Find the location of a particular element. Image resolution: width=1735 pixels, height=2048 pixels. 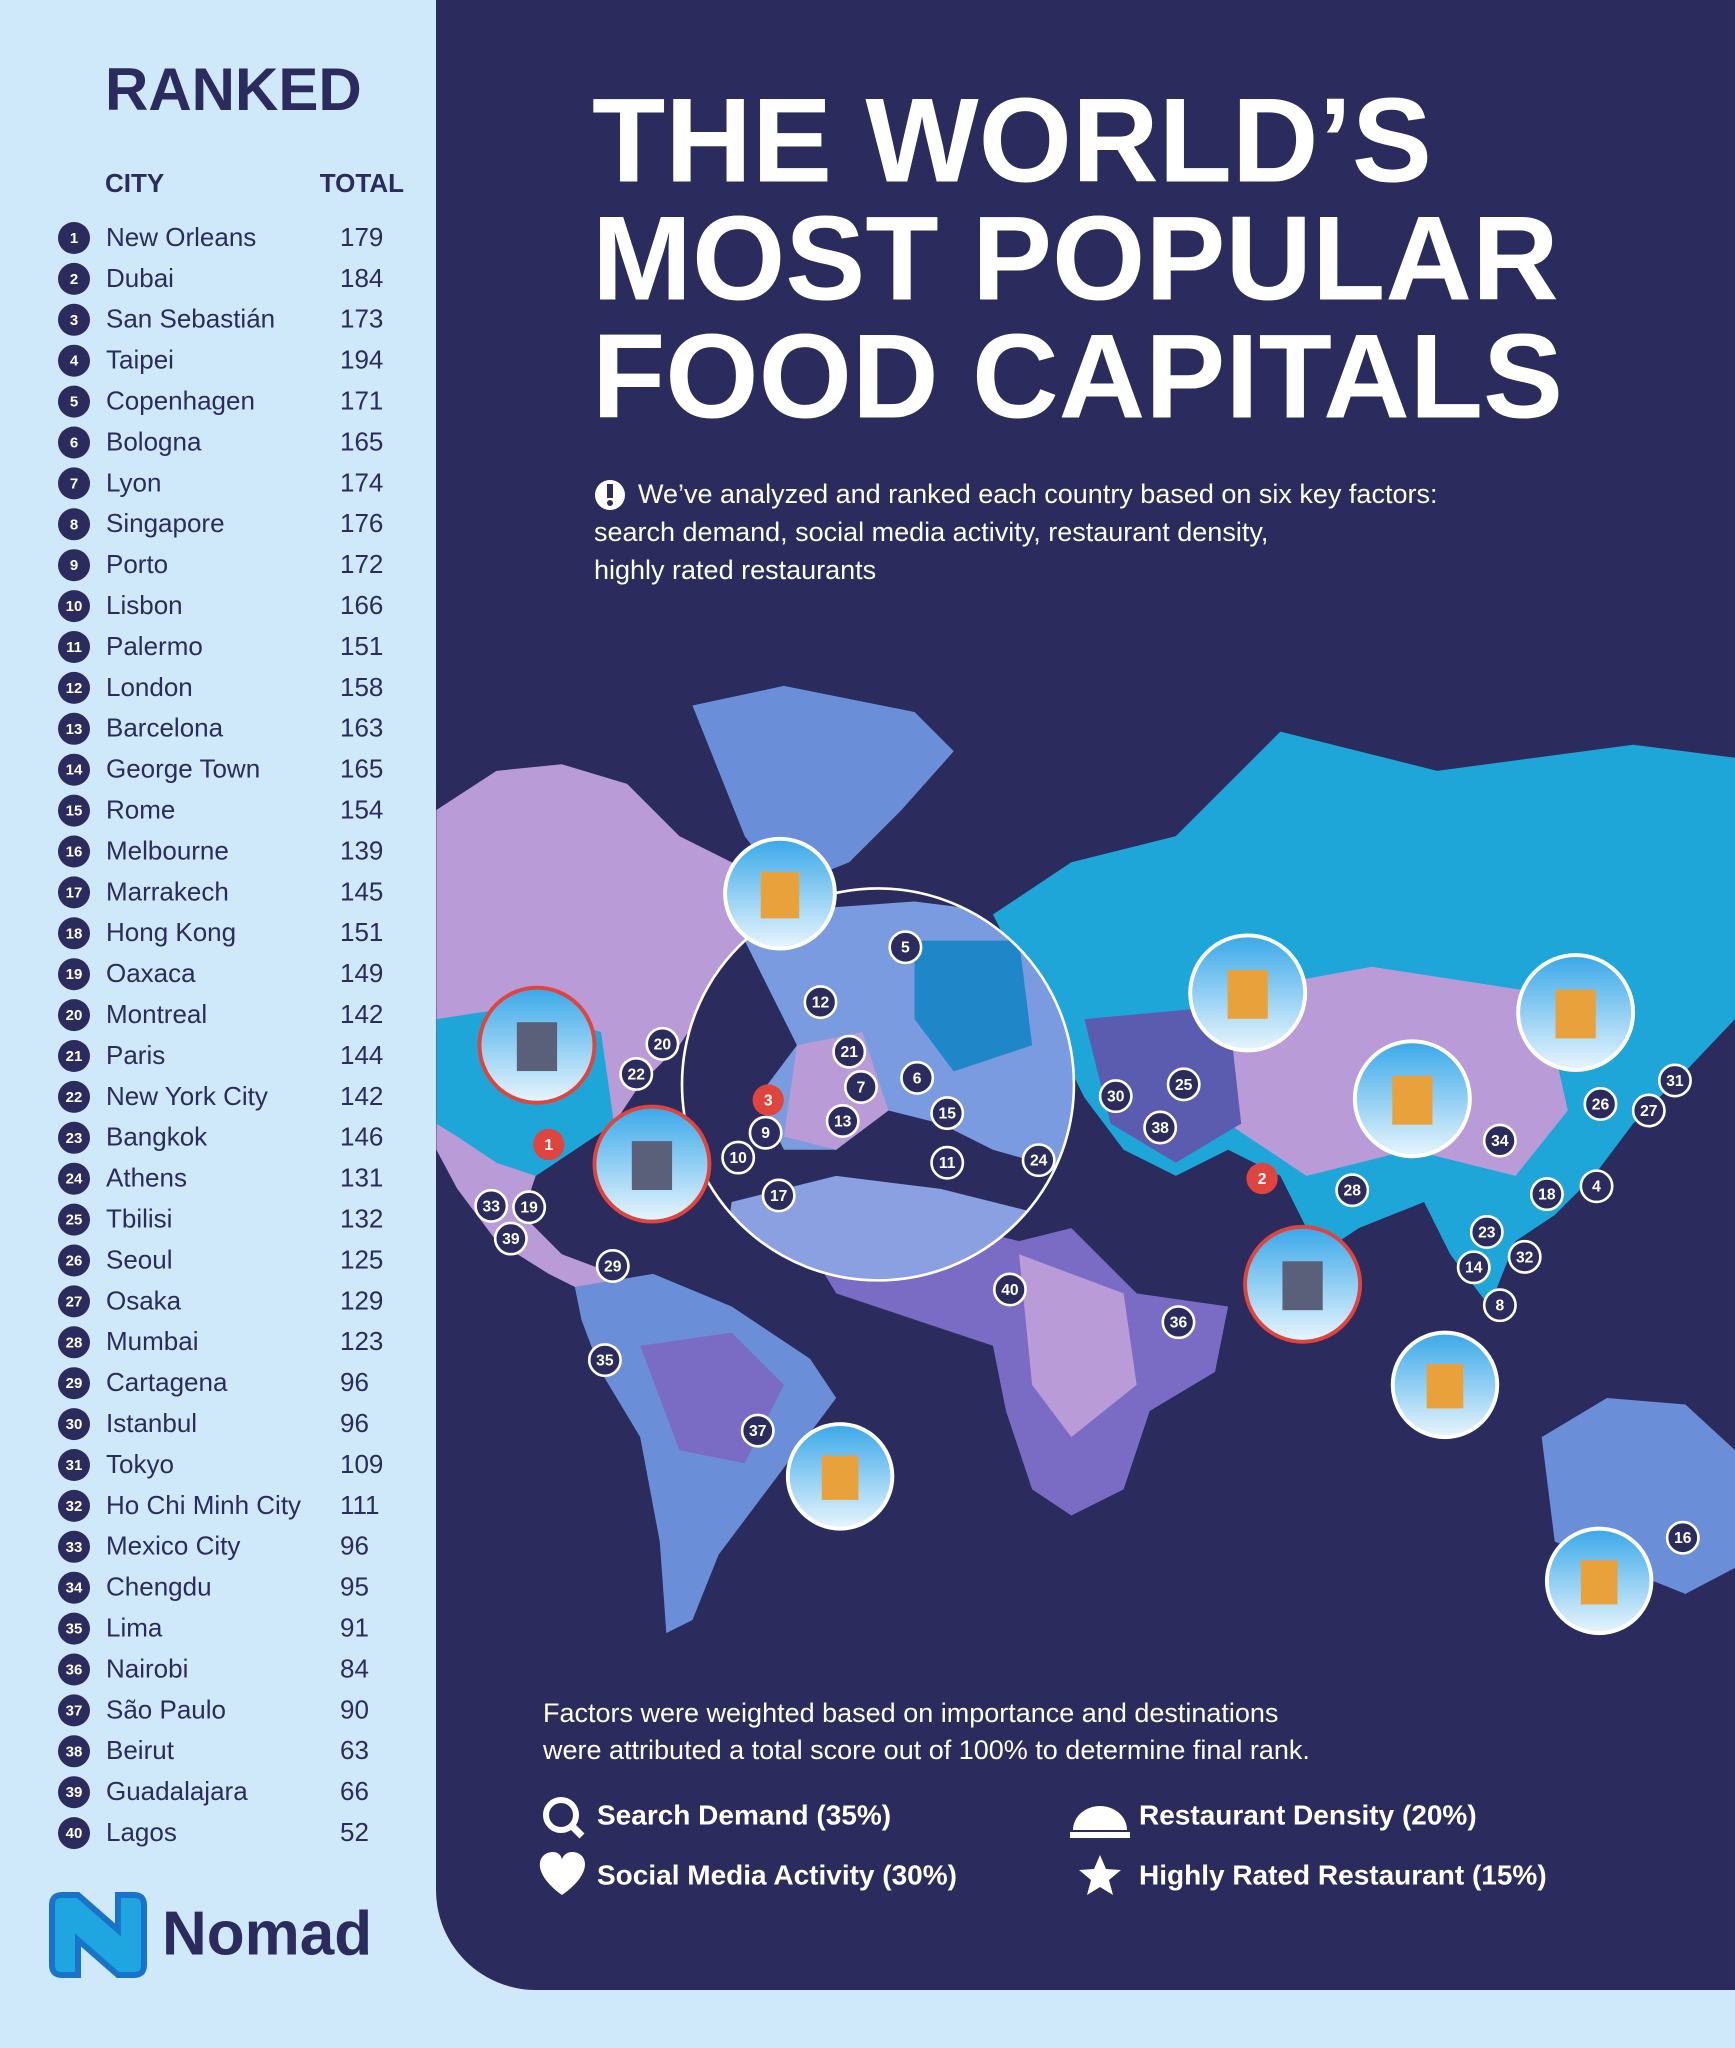

city-name: Lagos is located at coordinates (141, 1832).